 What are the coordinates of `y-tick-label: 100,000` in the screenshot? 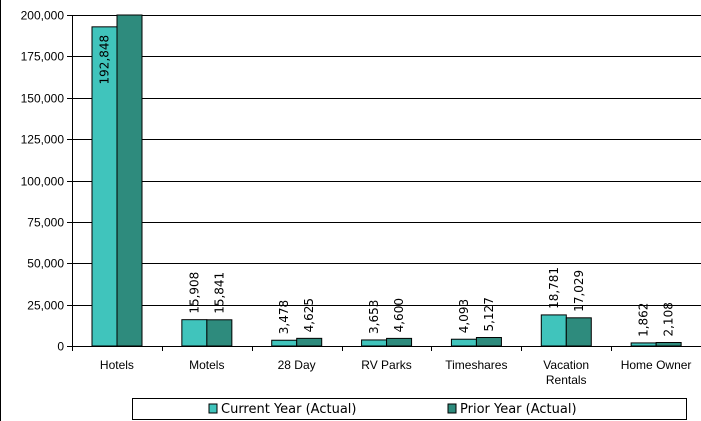 It's located at (43, 182).